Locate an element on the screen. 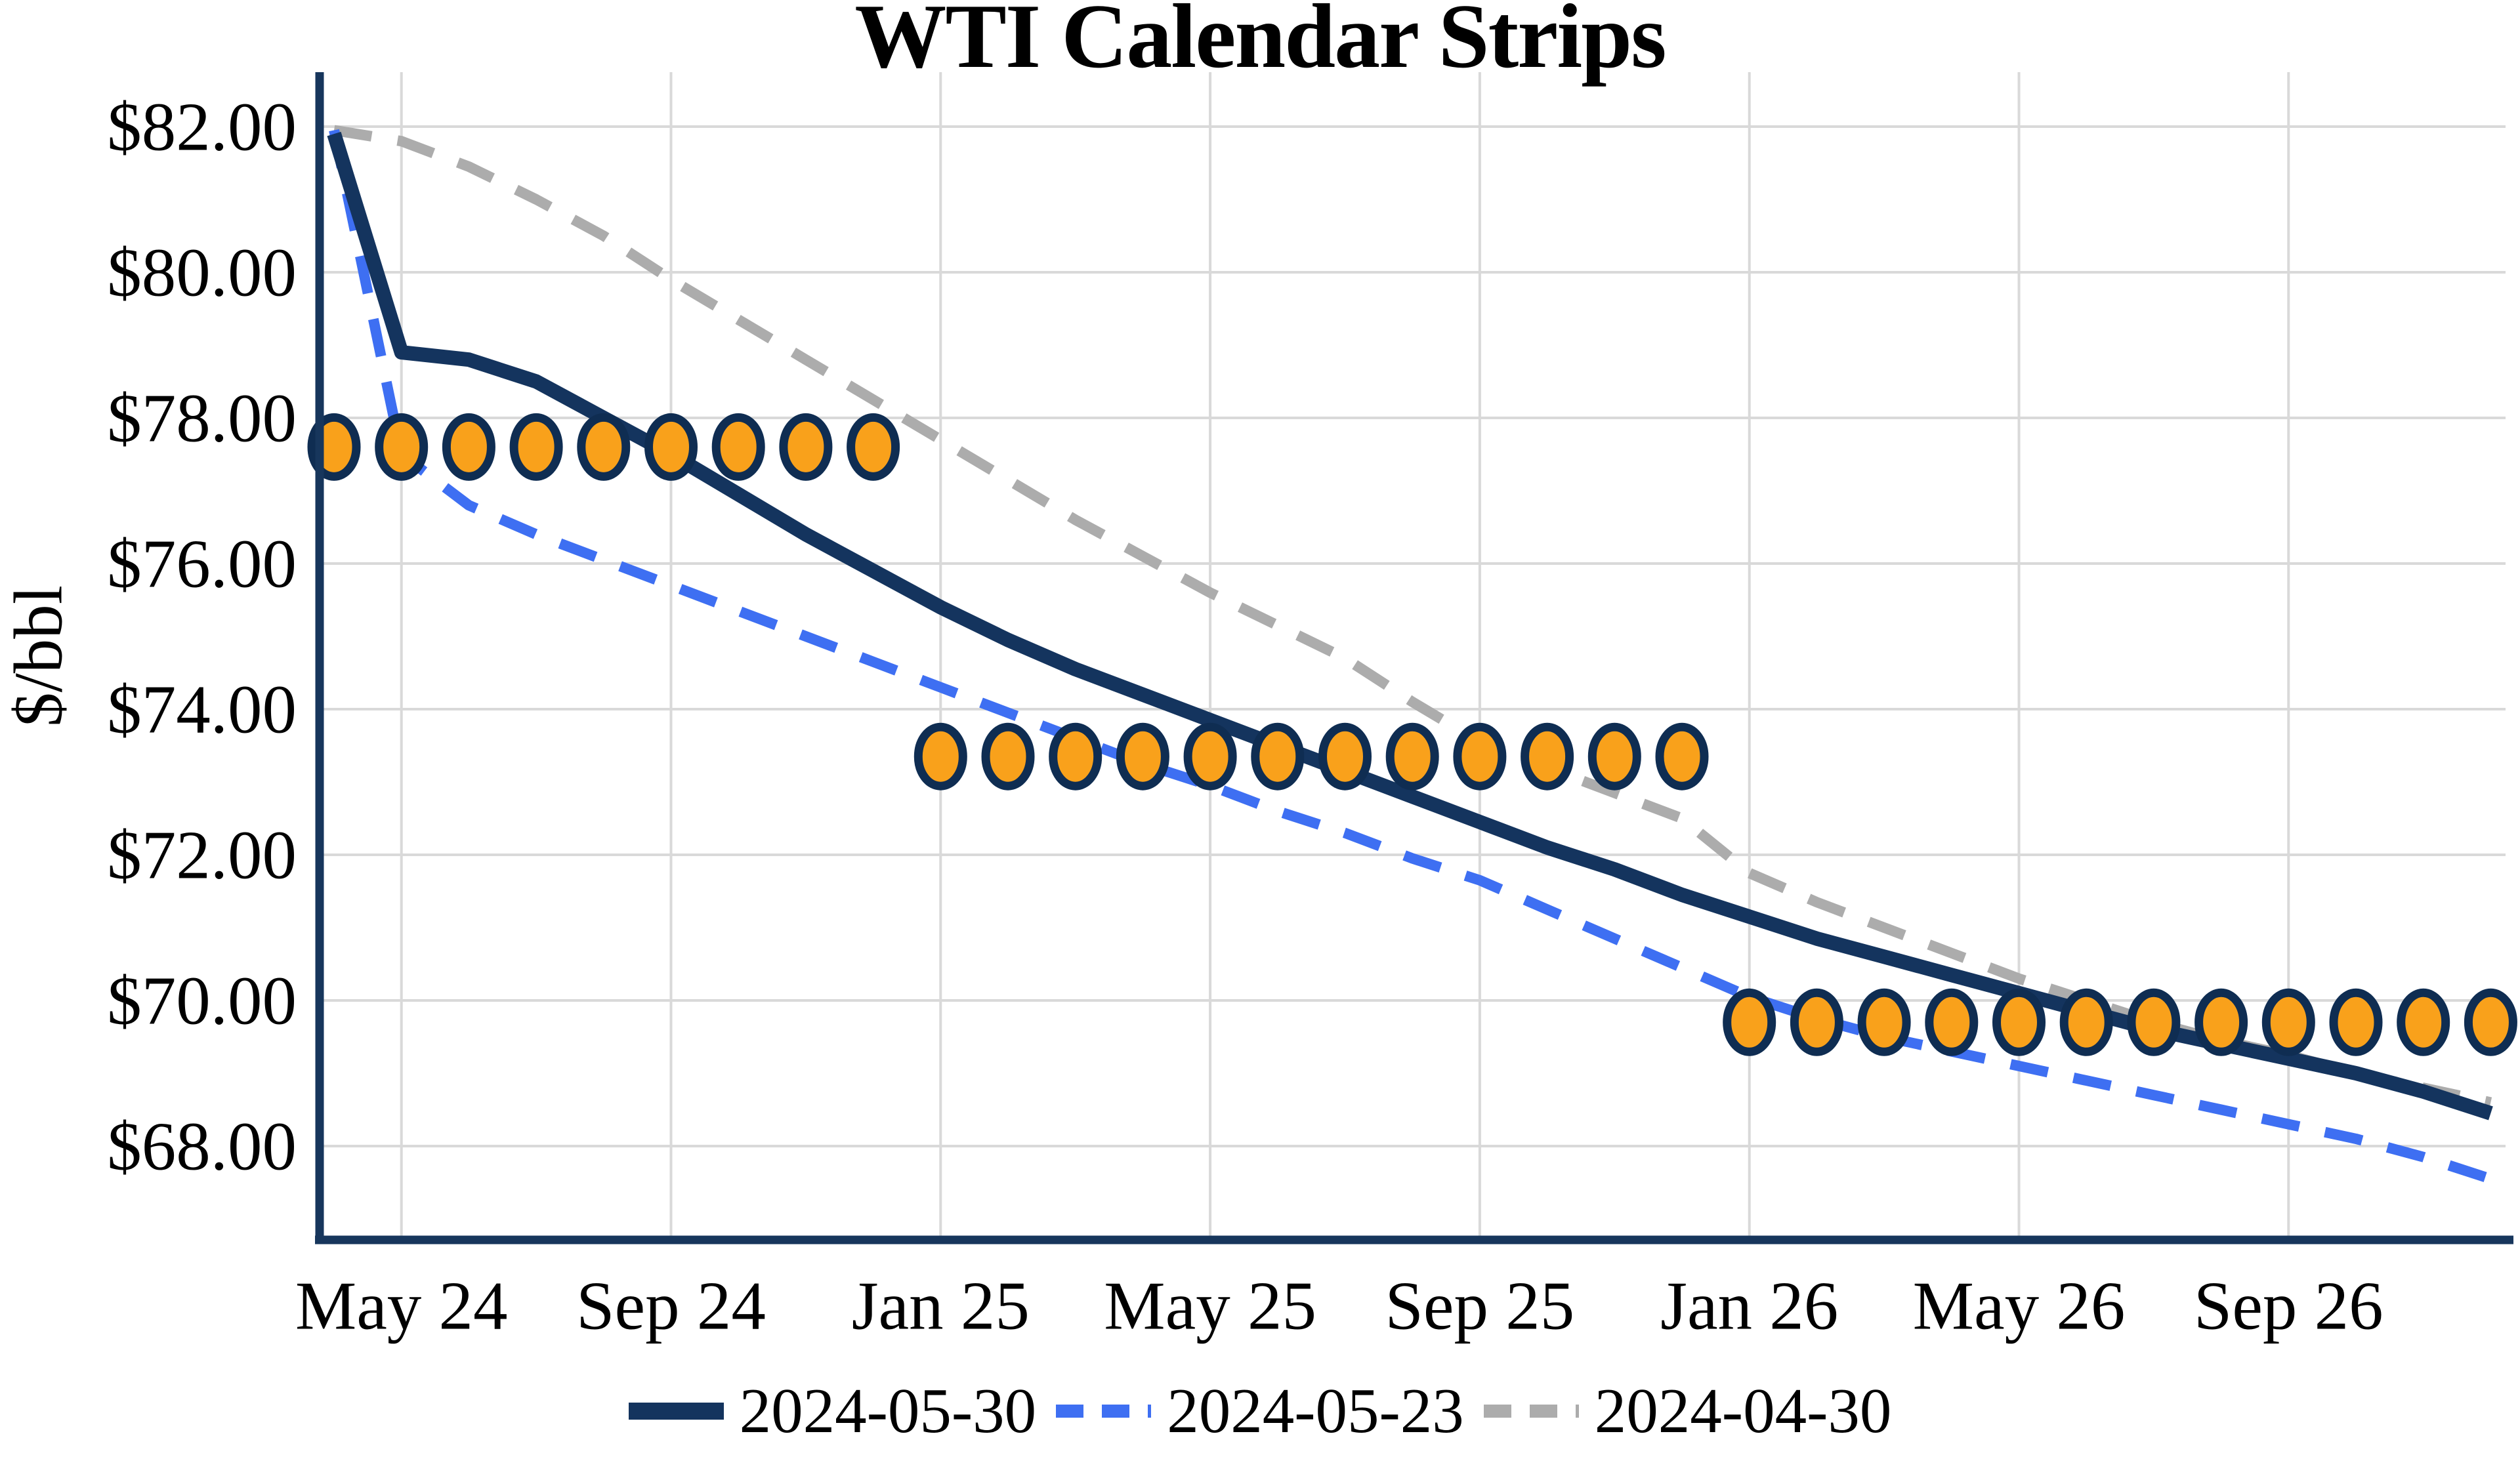 The width and height of the screenshot is (2520, 1480). y-tick-label: $78.00 is located at coordinates (202, 418).